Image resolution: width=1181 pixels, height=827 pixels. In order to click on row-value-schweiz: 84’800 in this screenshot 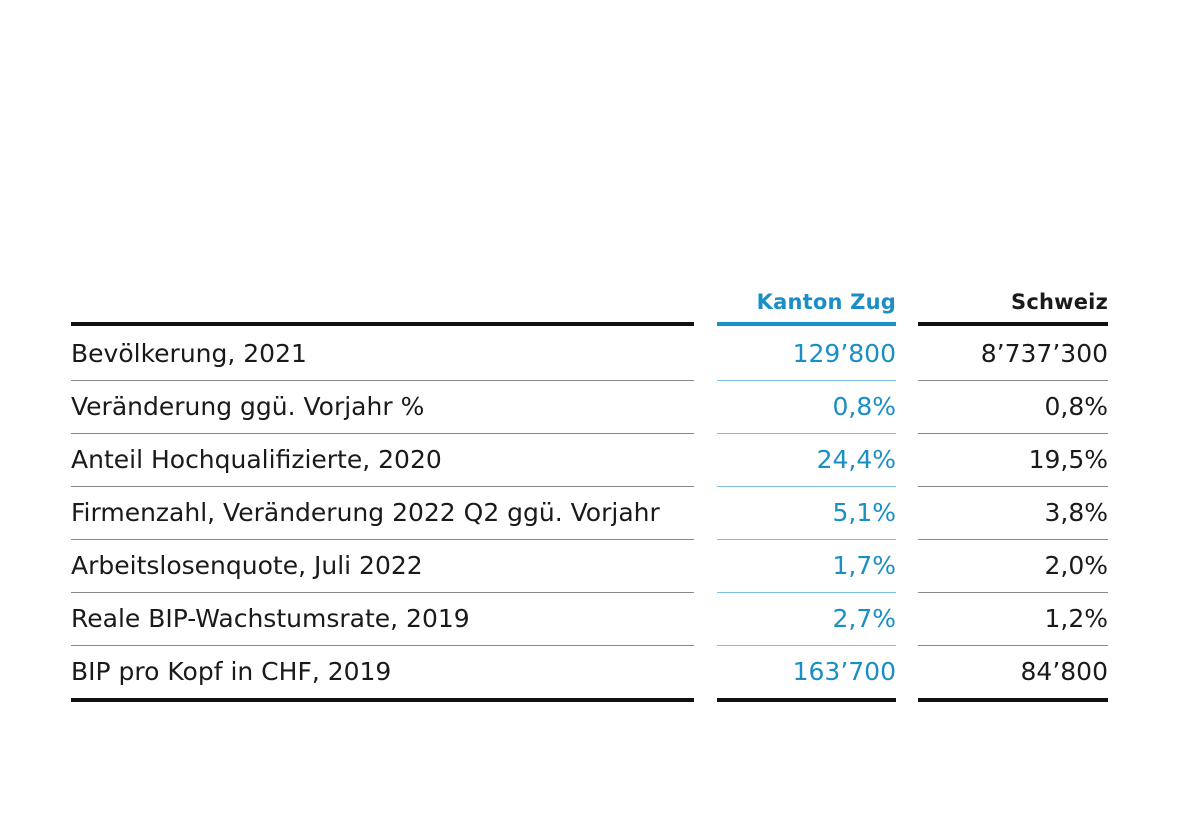, I will do `click(1013, 674)`.